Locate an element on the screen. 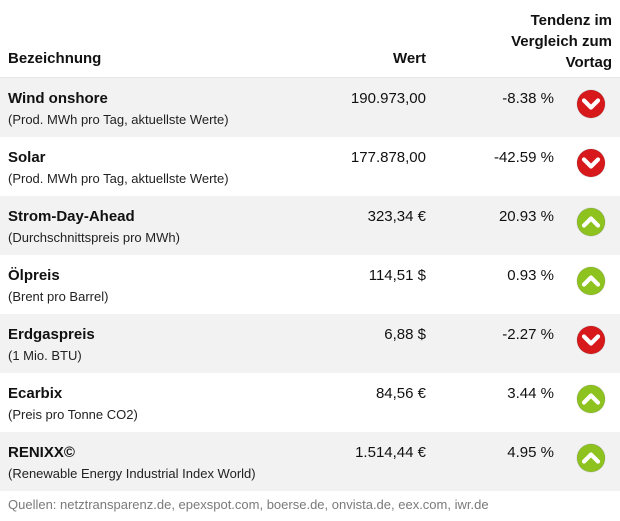 The height and width of the screenshot is (521, 620). row-value: 190.973,00 is located at coordinates (388, 98).